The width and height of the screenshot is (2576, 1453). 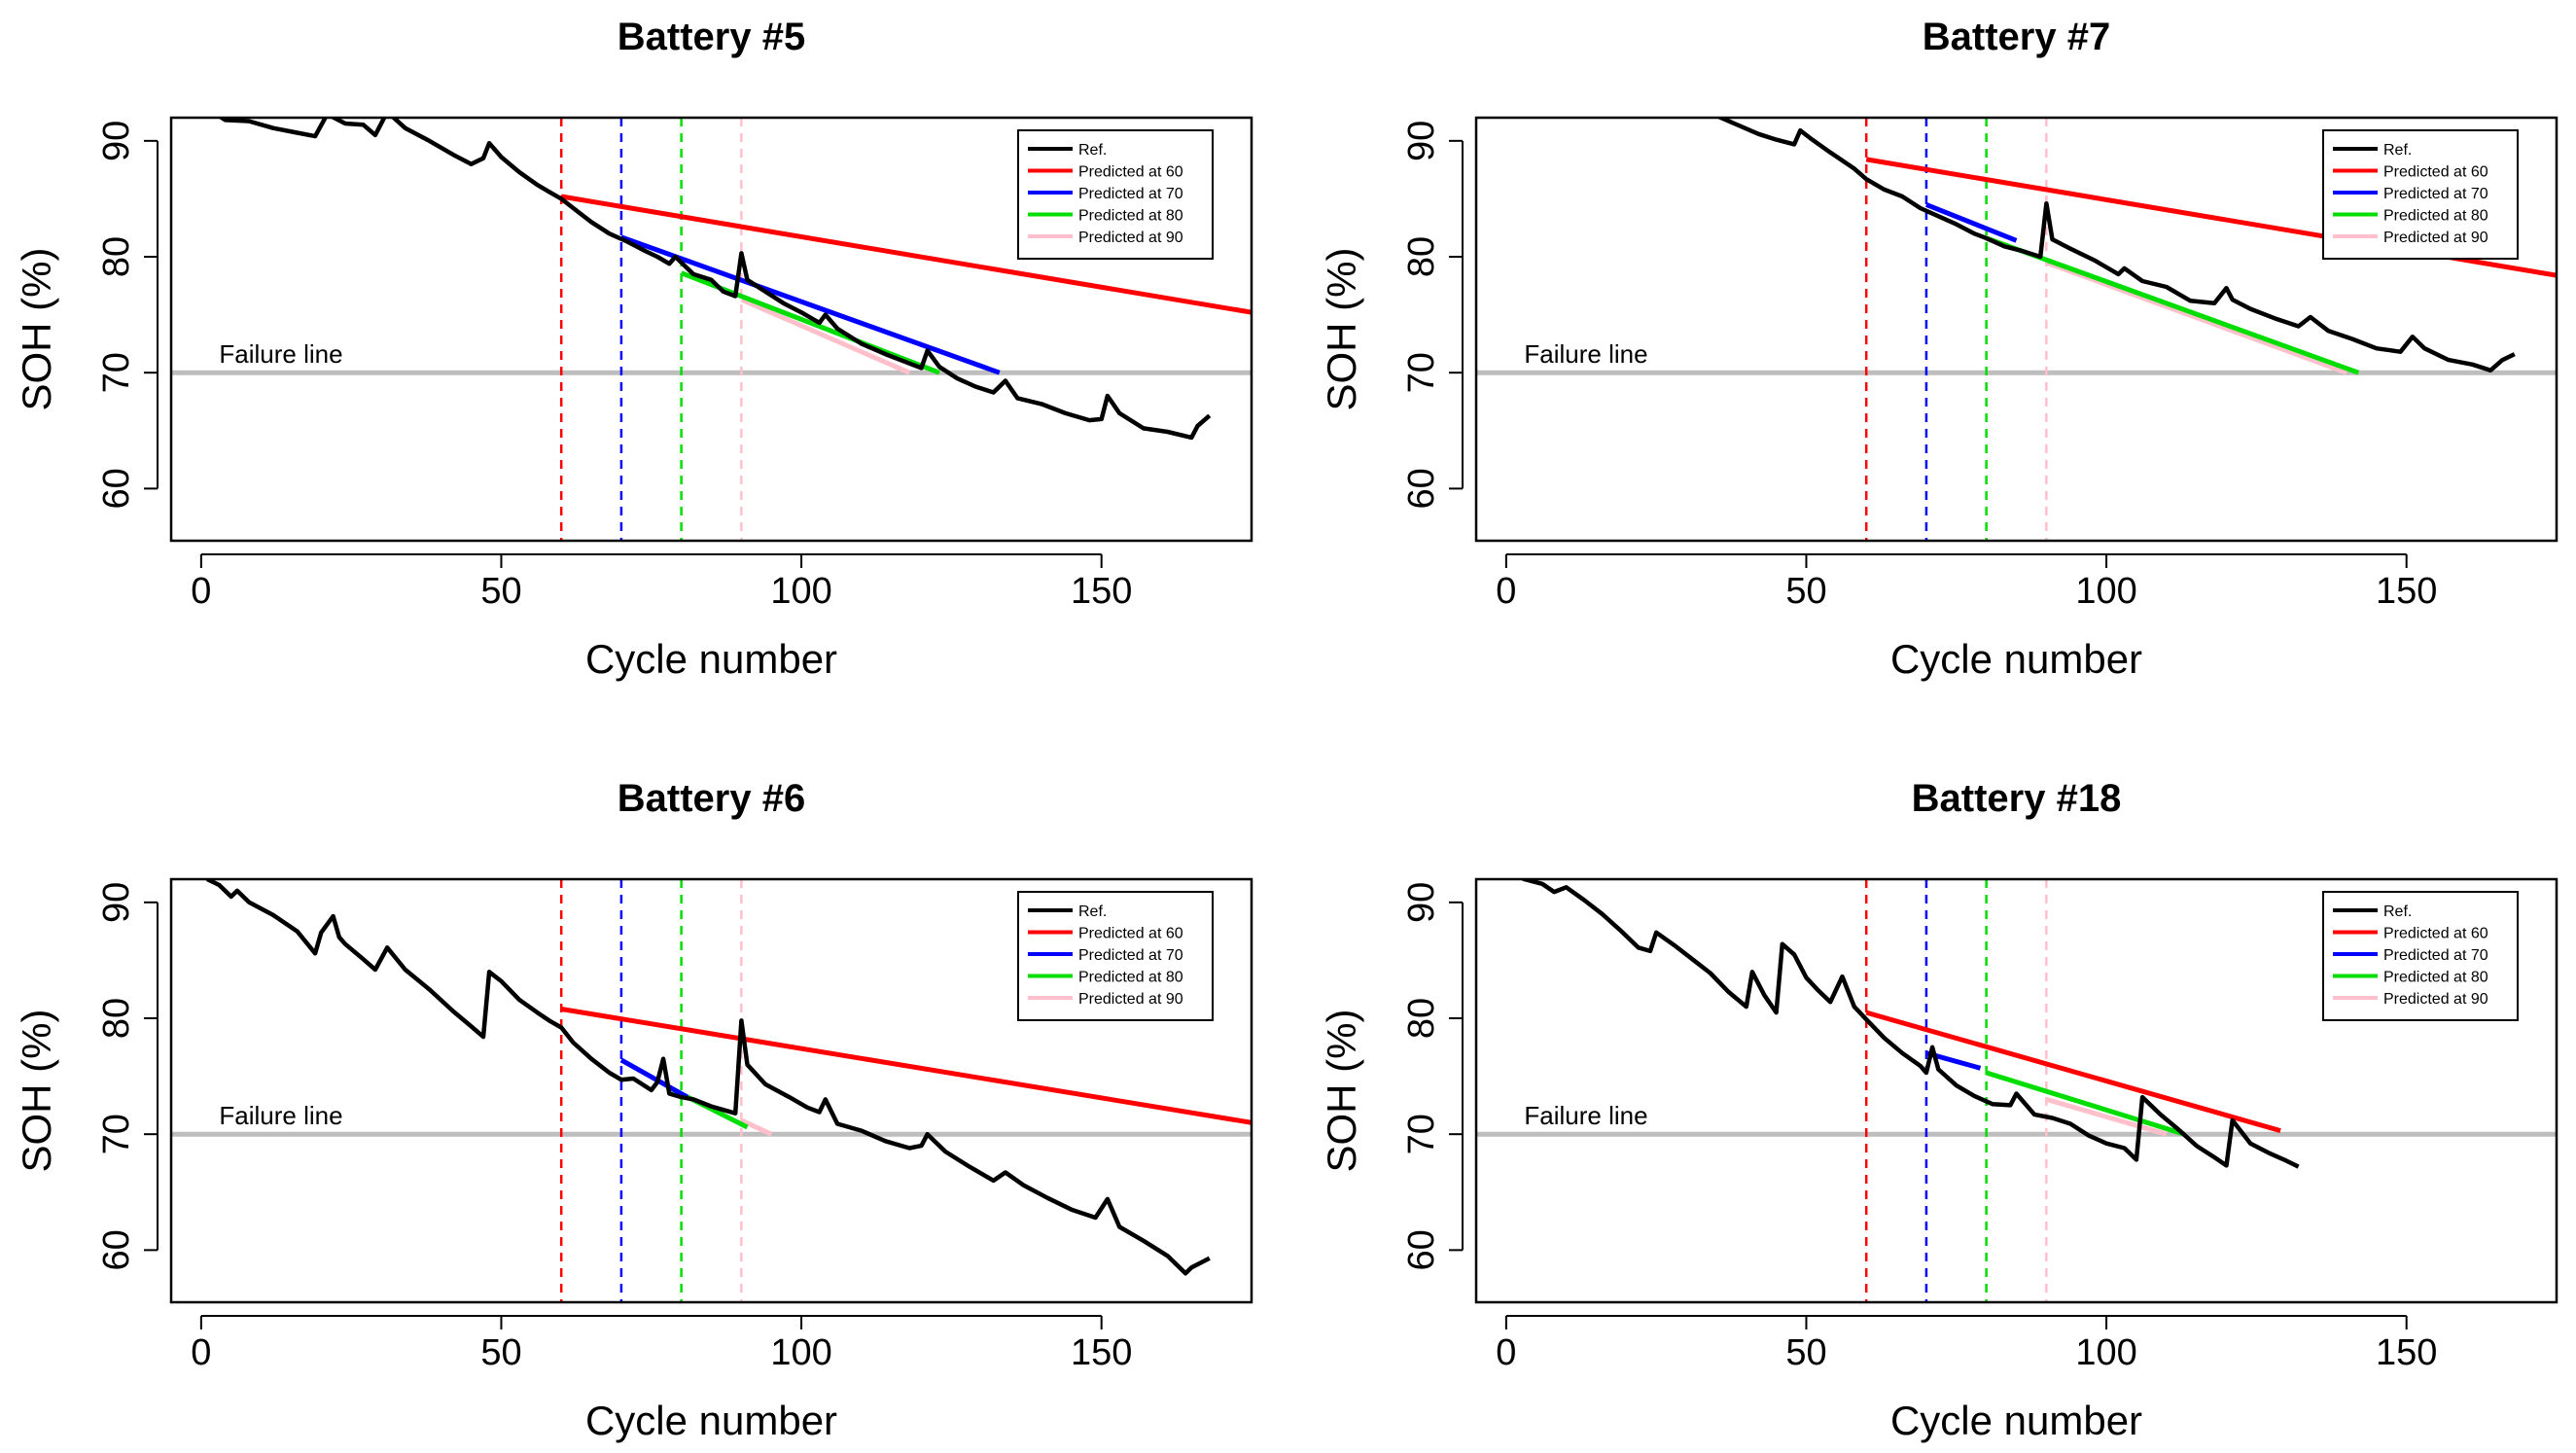 What do you see at coordinates (2016, 37) in the screenshot?
I see `chart-title: Battery #7` at bounding box center [2016, 37].